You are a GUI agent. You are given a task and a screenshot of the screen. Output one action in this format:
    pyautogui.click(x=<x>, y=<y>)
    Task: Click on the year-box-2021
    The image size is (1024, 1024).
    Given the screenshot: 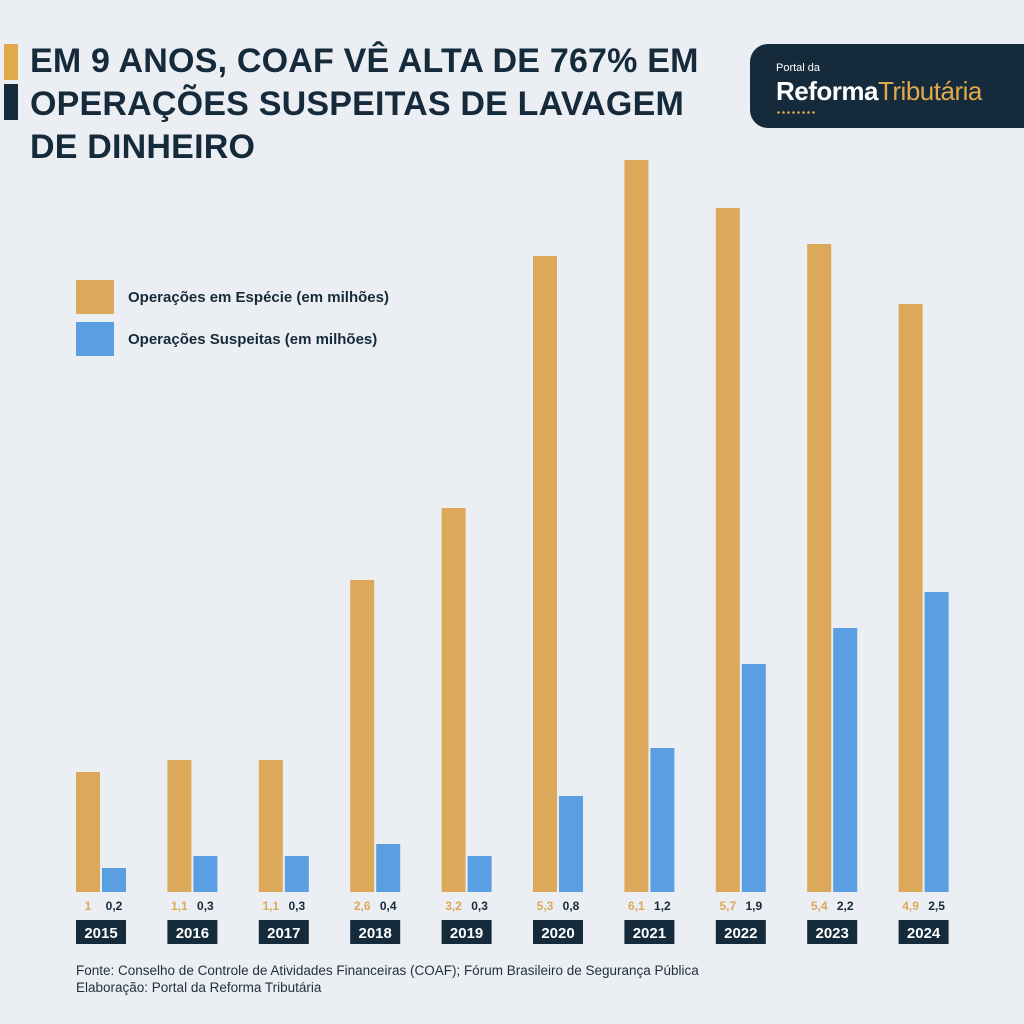 What is the action you would take?
    pyautogui.click(x=649, y=932)
    